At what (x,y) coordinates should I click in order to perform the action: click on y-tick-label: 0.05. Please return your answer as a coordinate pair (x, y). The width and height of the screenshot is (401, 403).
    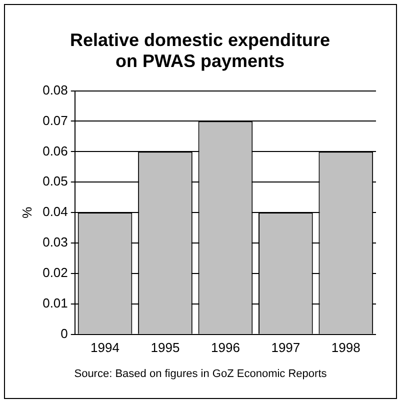
    Looking at the image, I should click on (55, 181).